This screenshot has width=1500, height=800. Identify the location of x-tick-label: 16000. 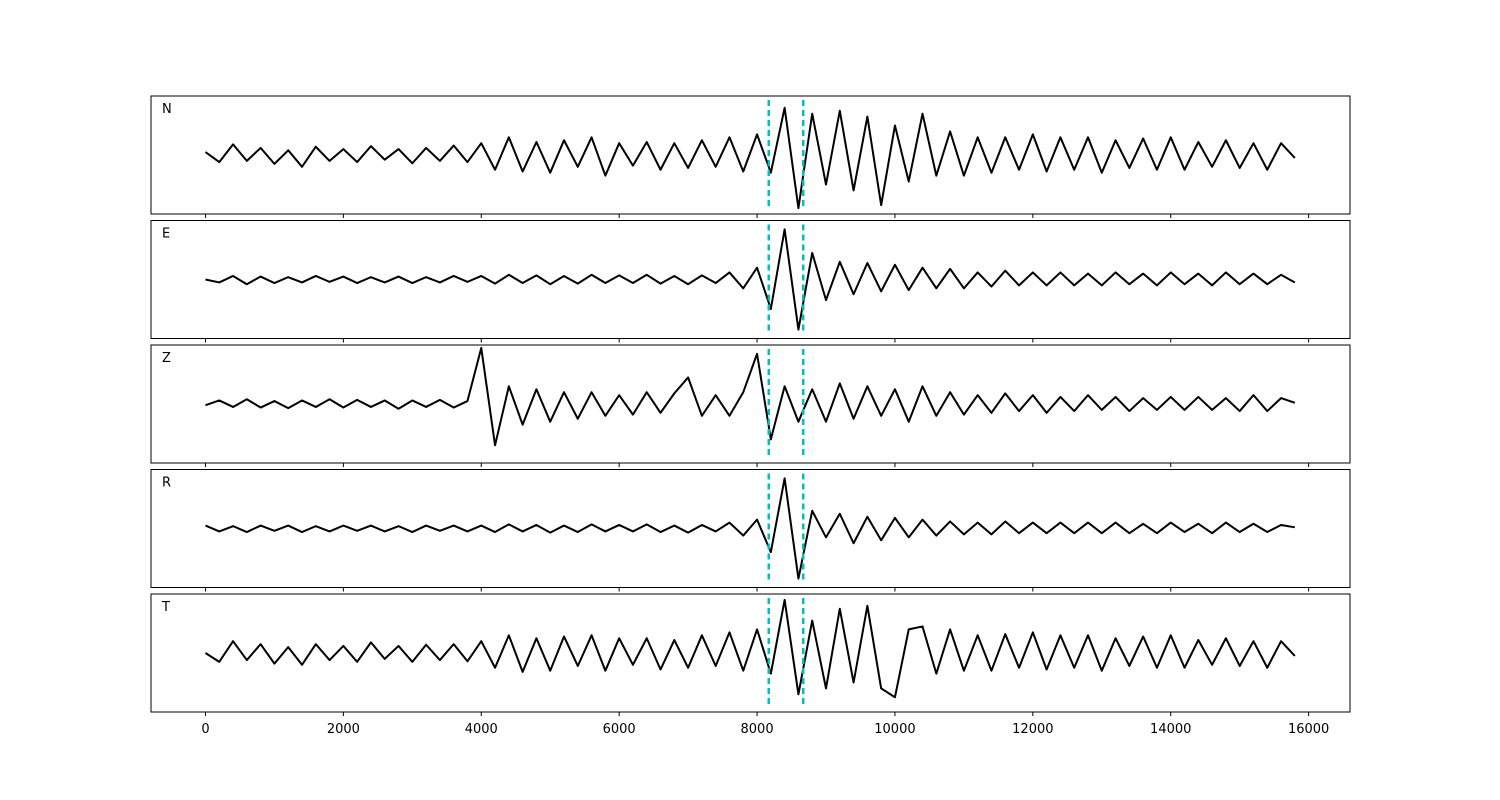
(1308, 729).